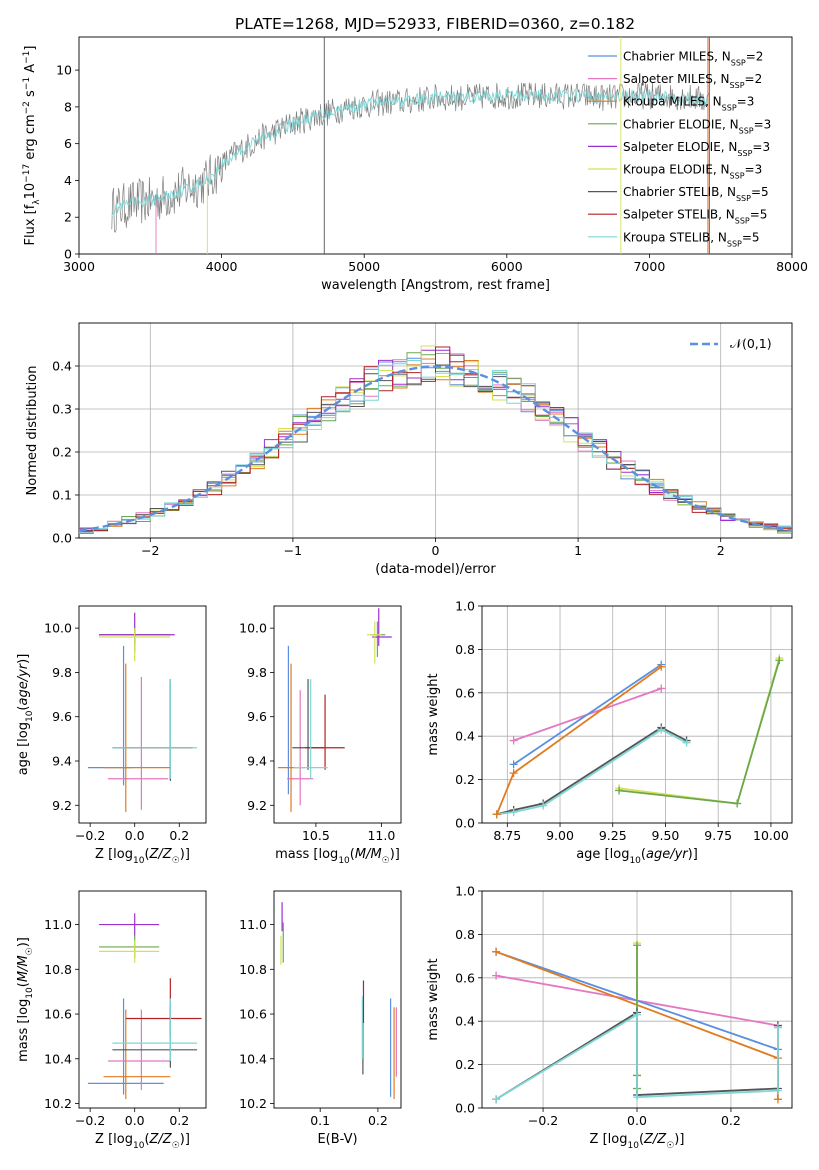 Image resolution: width=819 pixels, height=1170 pixels. I want to click on x-tick-label: 7000, so click(649, 266).